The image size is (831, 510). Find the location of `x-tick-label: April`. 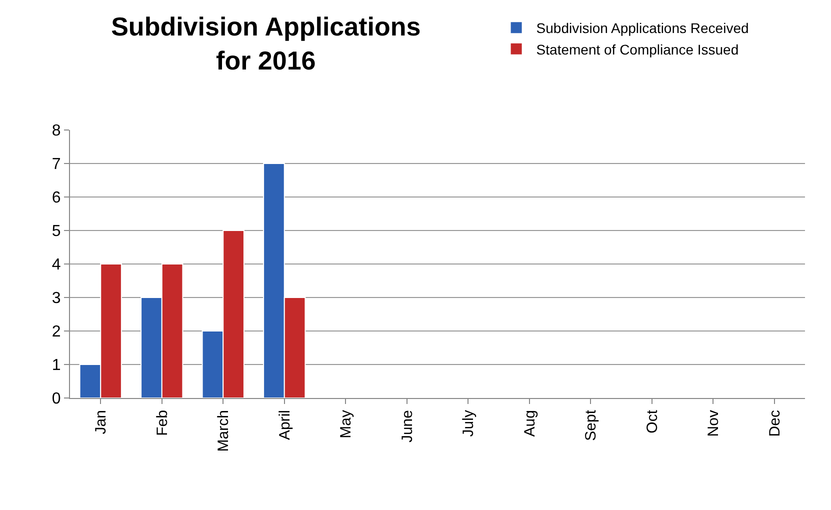

x-tick-label: April is located at coordinates (285, 425).